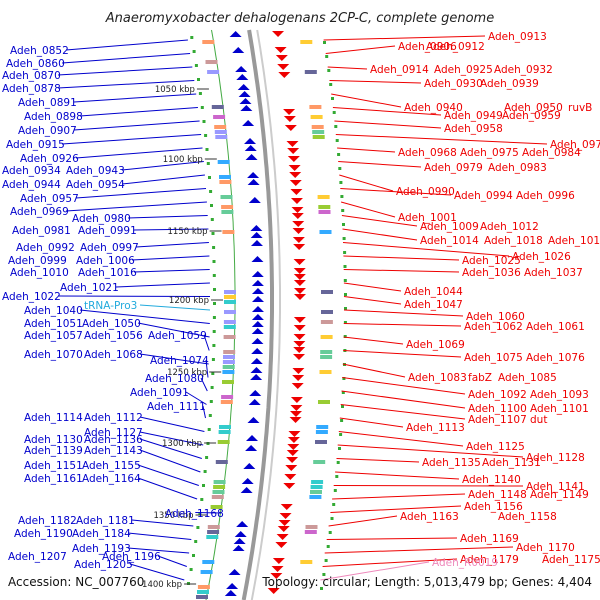  What do you see at coordinates (107, 273) in the screenshot?
I see `gene-label-left: Adeh_1016` at bounding box center [107, 273].